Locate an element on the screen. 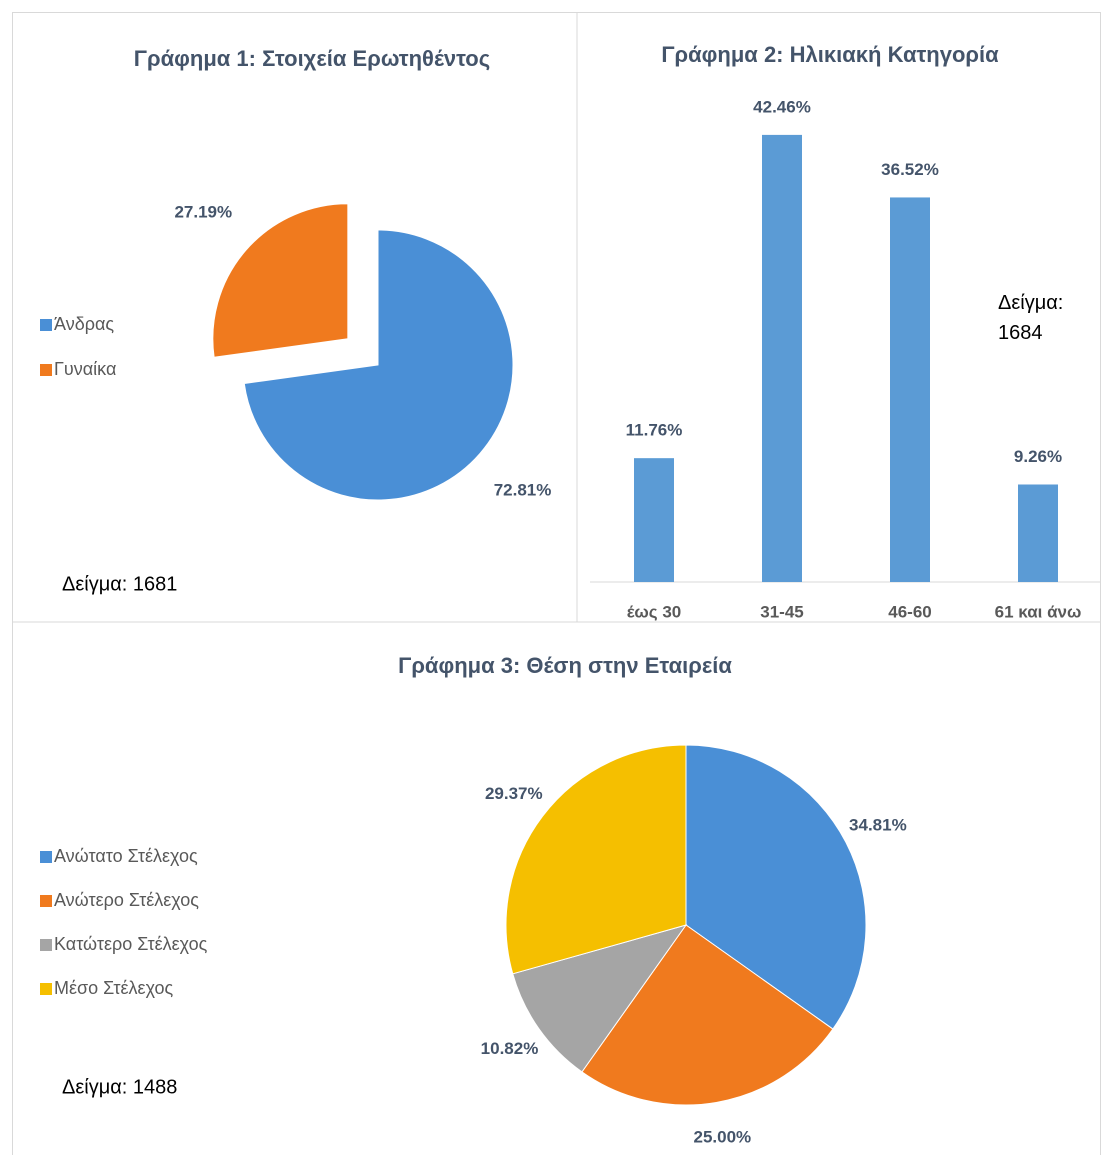  legend-label: Γυναίκα is located at coordinates (85, 369).